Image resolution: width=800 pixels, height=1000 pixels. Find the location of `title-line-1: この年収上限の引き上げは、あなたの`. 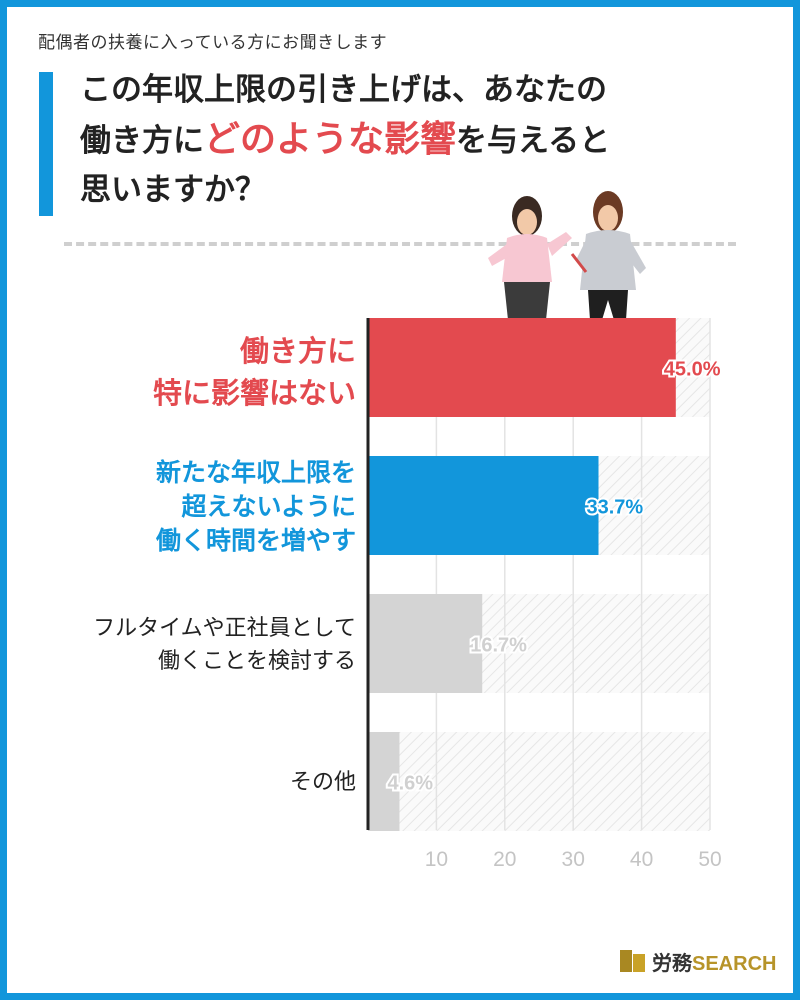

title-line-1: この年収上限の引き上げは、あなたの is located at coordinates (343, 90).